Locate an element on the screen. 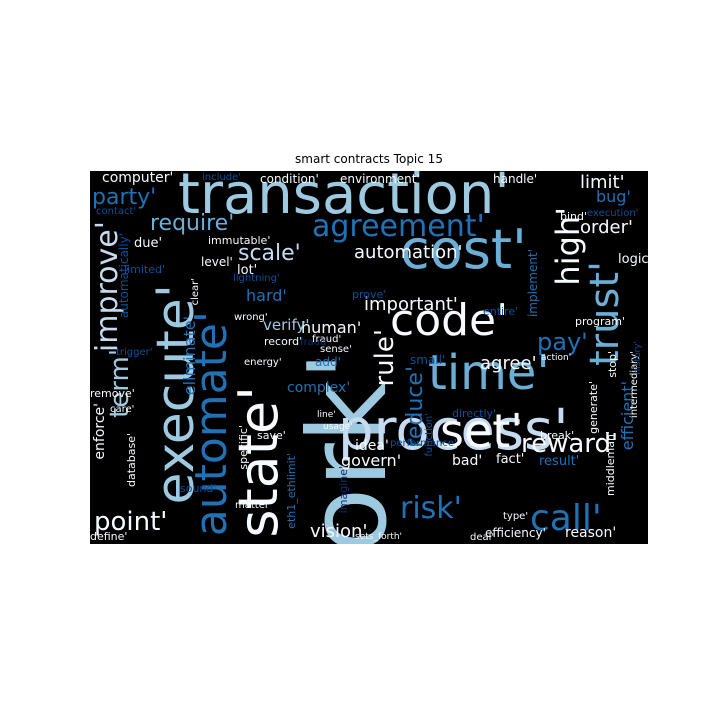  cloud-word: lightning' is located at coordinates (256, 278).